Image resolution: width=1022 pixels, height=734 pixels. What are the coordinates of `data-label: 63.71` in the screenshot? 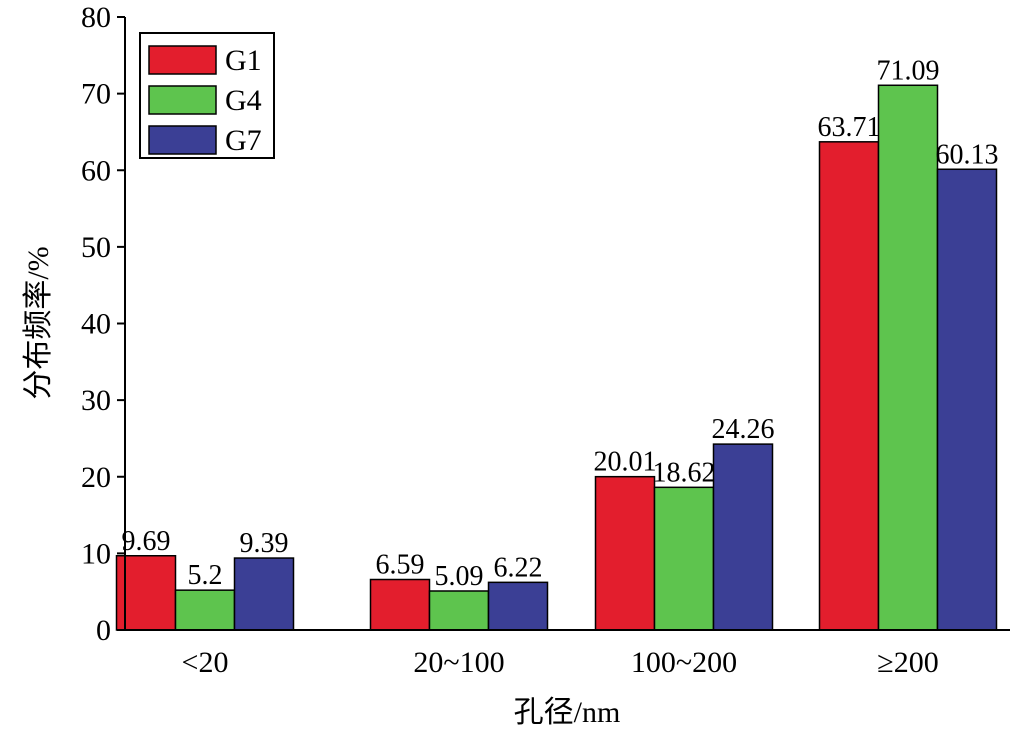 It's located at (849, 127).